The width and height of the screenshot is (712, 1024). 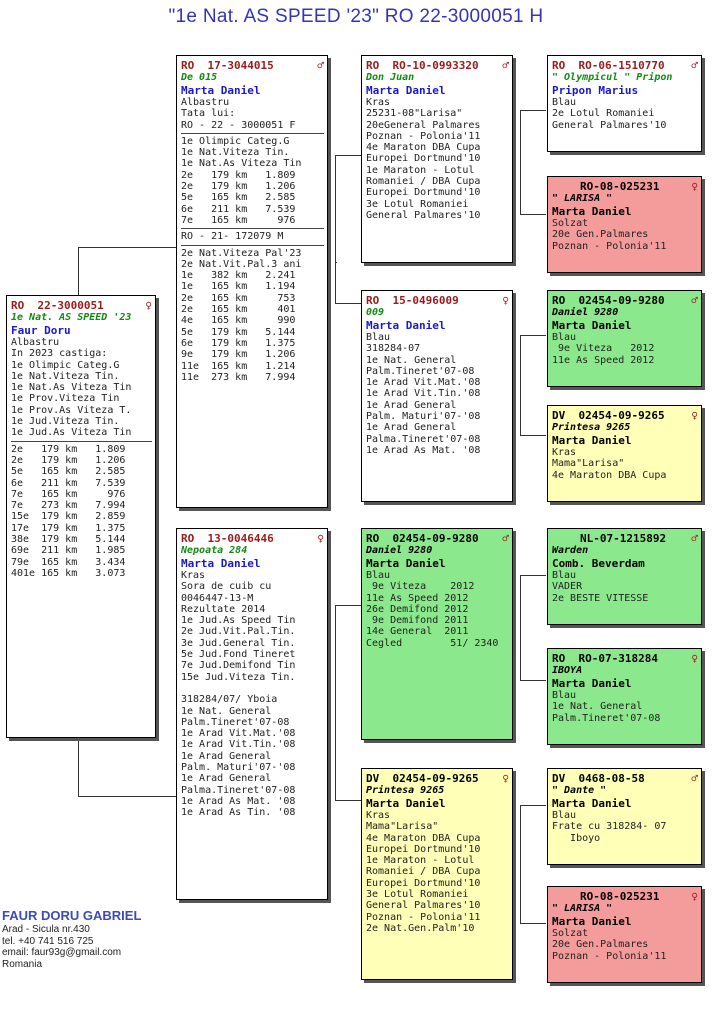 I want to click on text-line: Kras, so click(x=378, y=815).